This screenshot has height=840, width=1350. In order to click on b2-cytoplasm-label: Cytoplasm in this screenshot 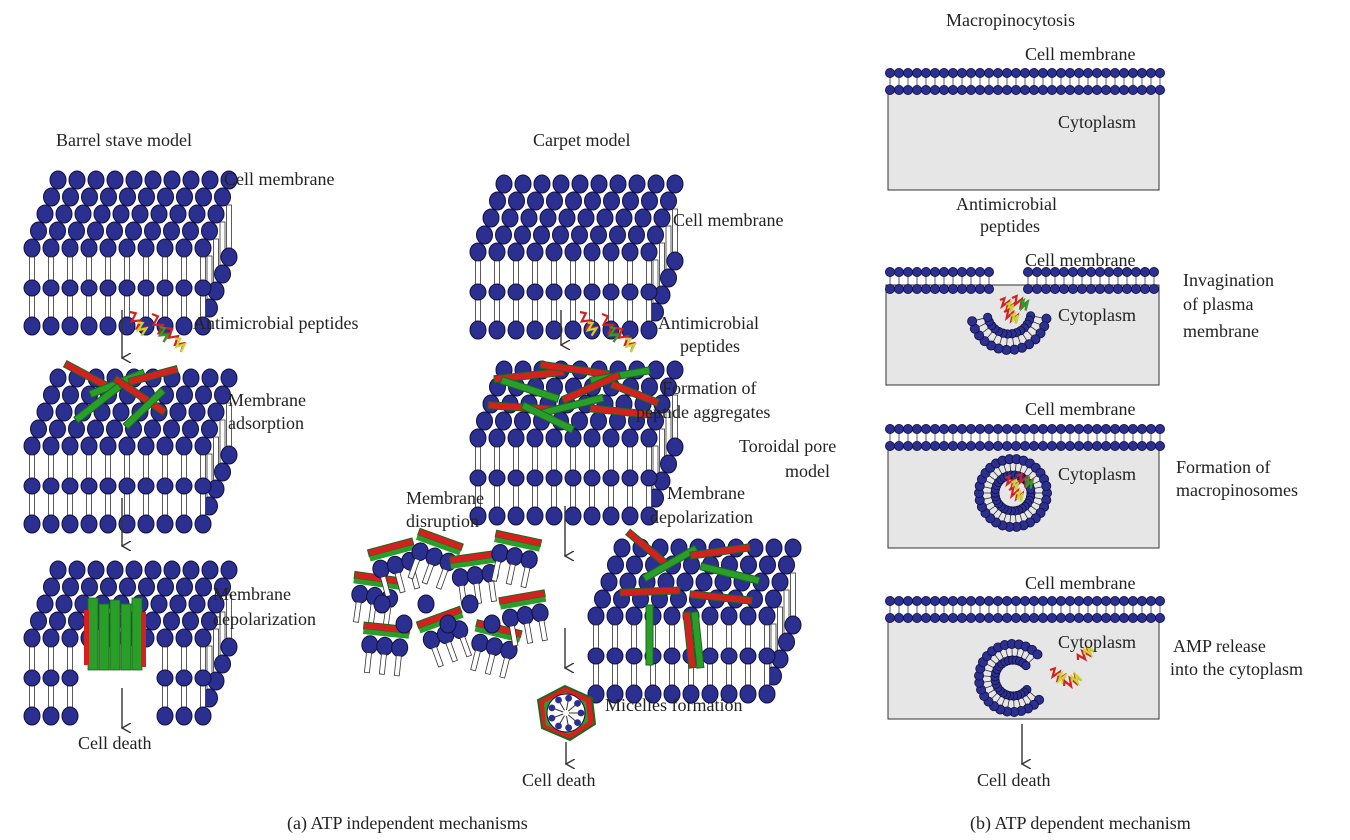, I will do `click(1097, 315)`.